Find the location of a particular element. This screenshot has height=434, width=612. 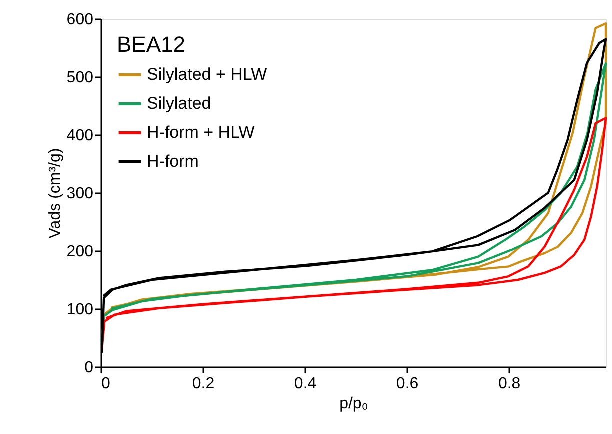

y-tick-label: 200 is located at coordinates (80, 252).